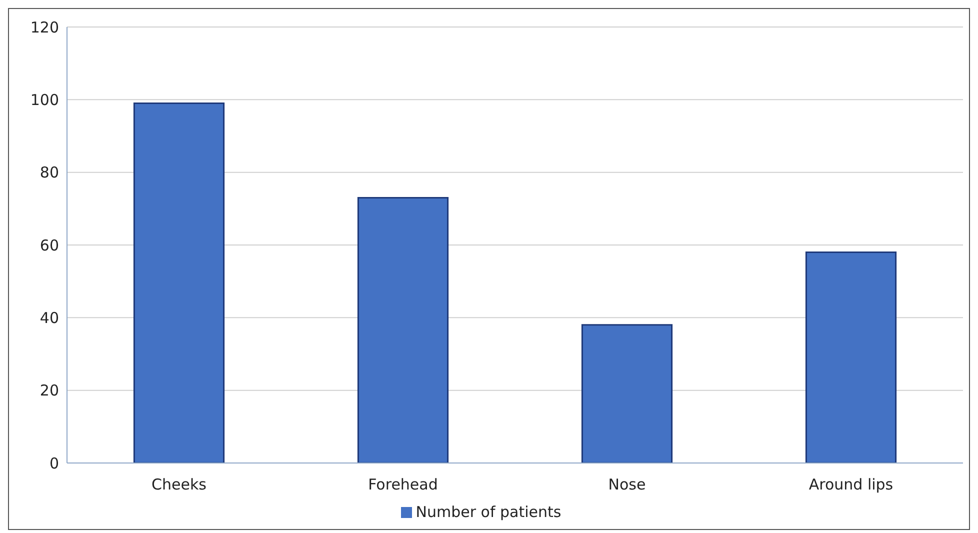  I want to click on x-tick-label: Cheeks, so click(179, 485).